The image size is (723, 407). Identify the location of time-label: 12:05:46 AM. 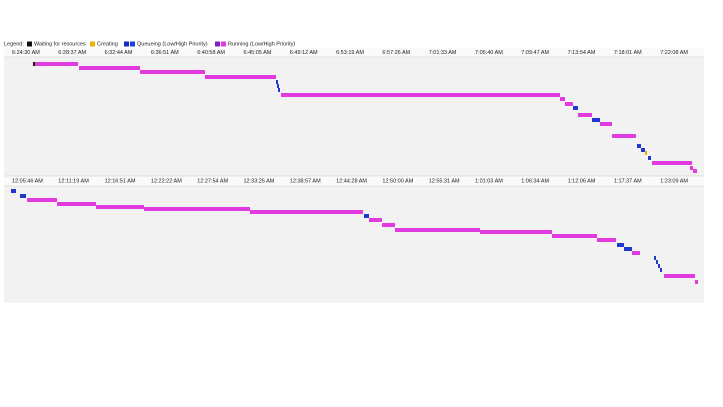
(27, 181).